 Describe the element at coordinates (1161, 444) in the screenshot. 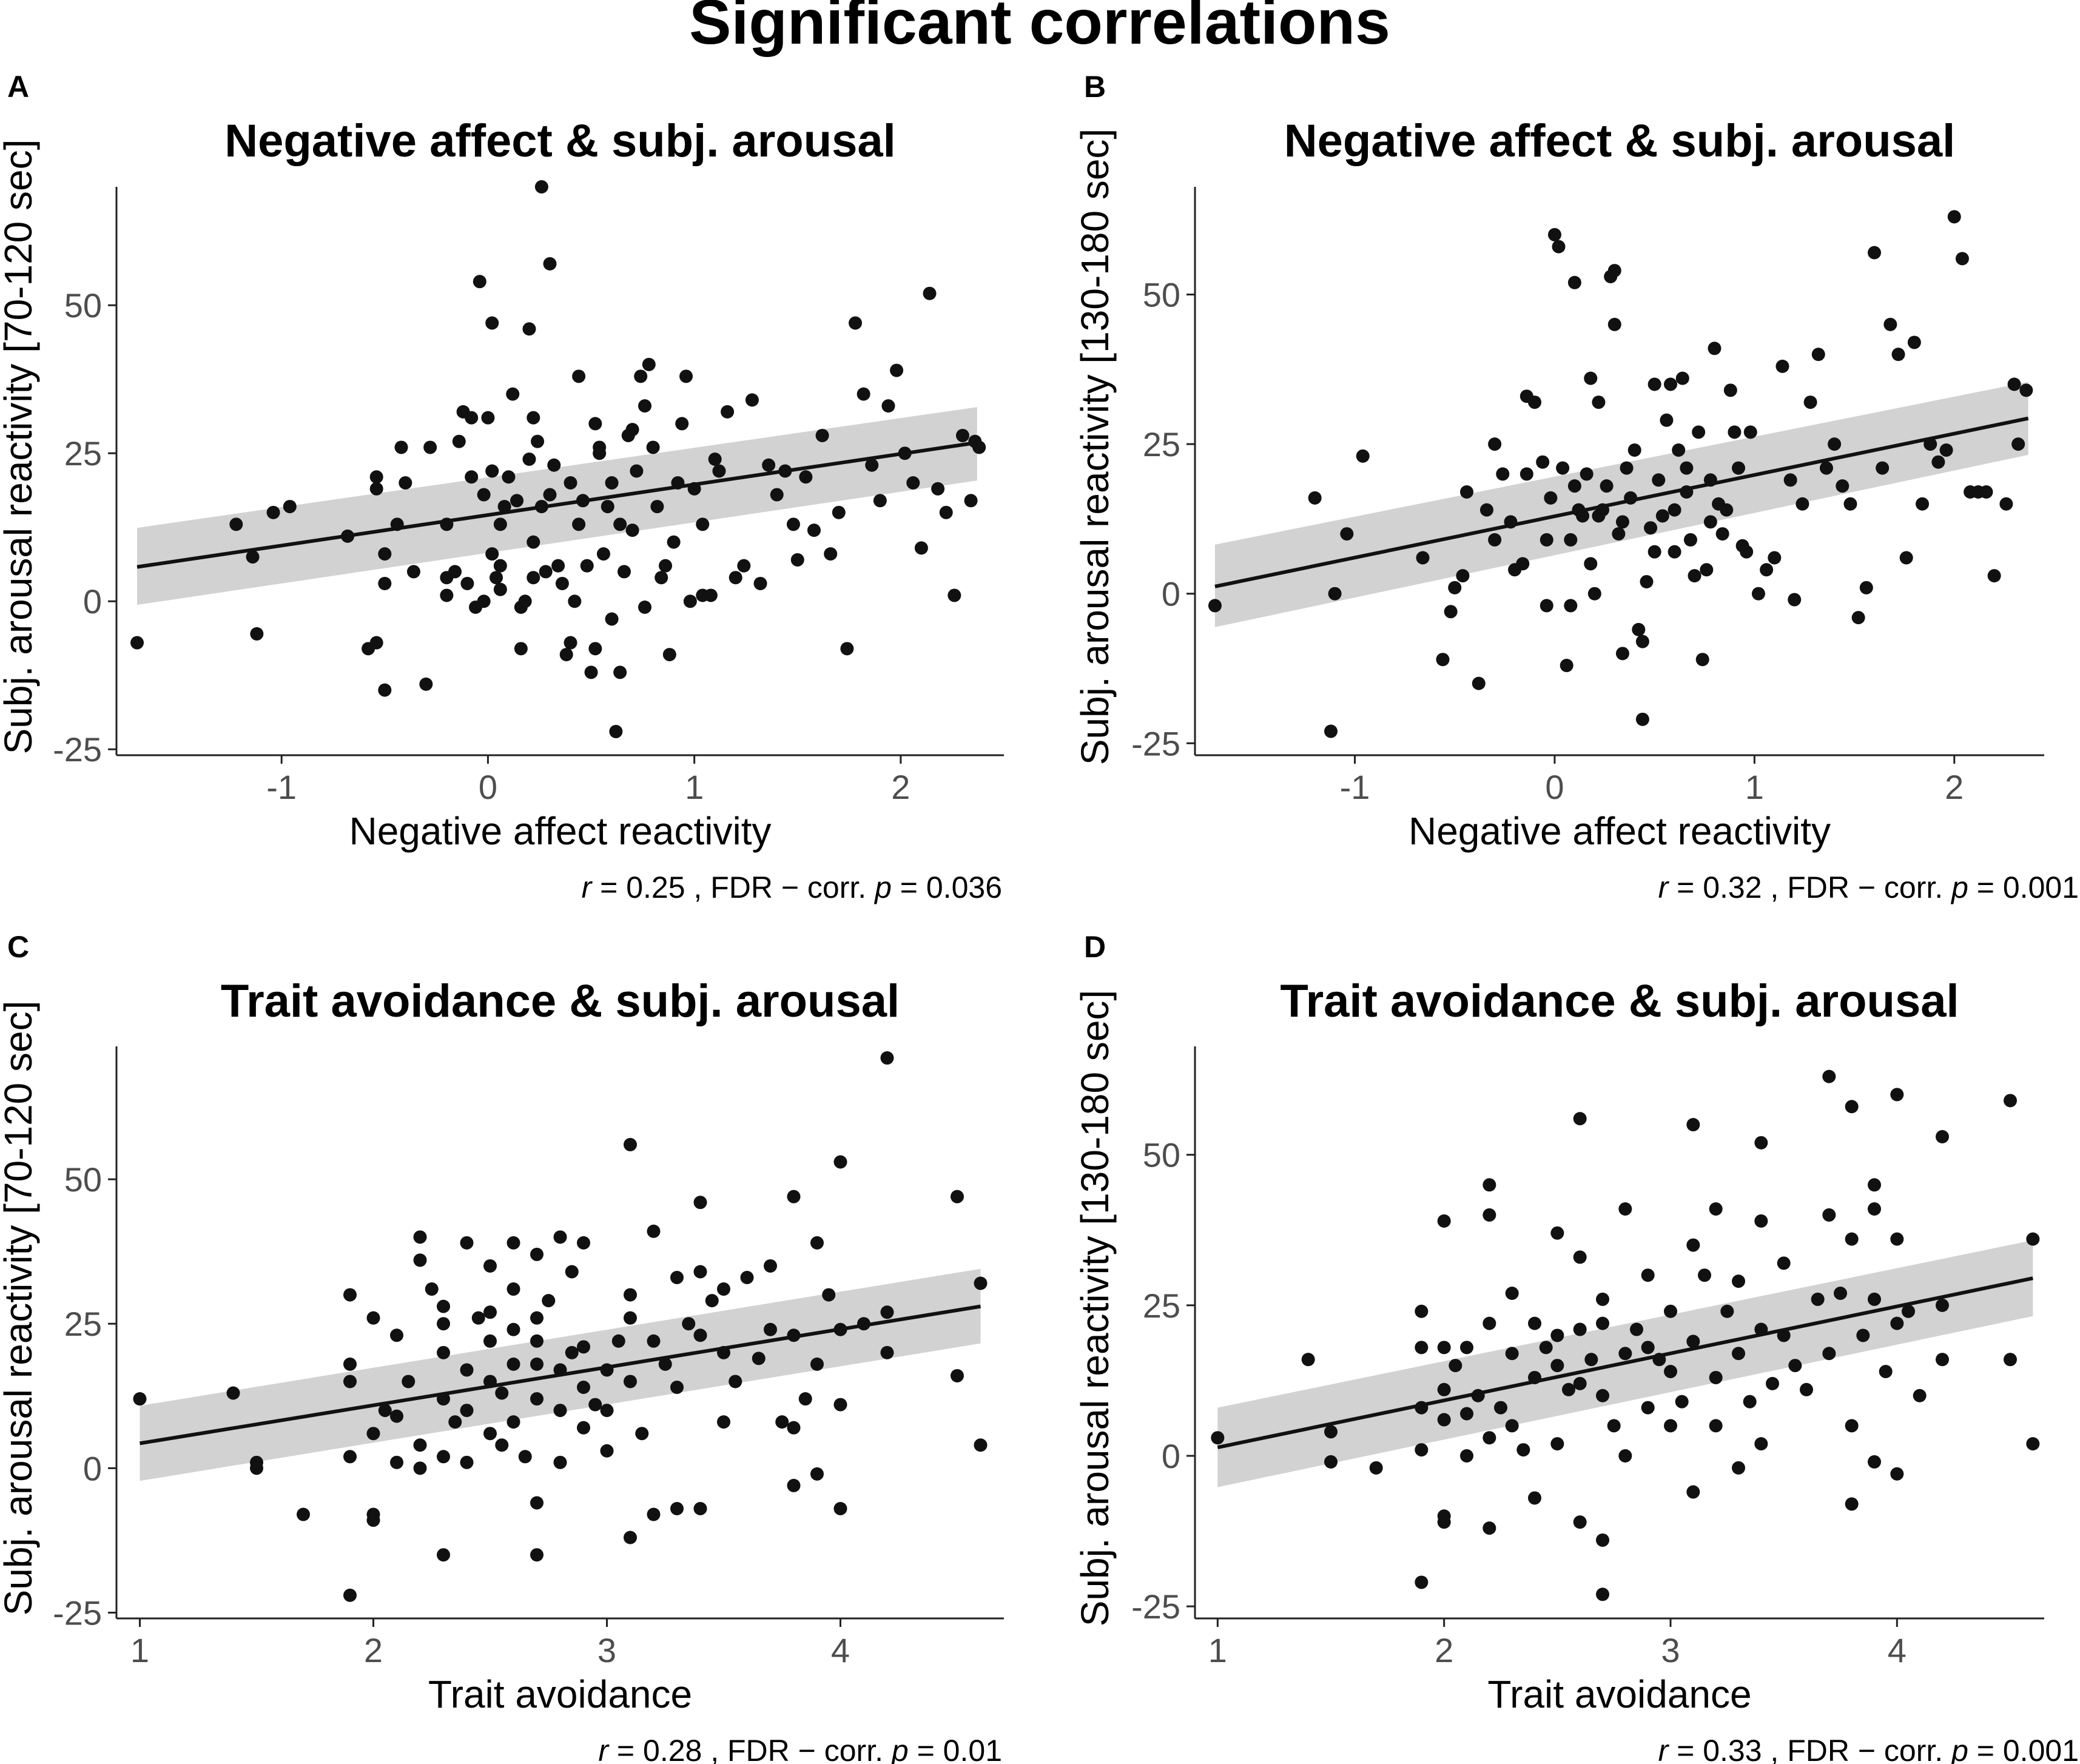

I see `y-tick-label: 25` at that location.